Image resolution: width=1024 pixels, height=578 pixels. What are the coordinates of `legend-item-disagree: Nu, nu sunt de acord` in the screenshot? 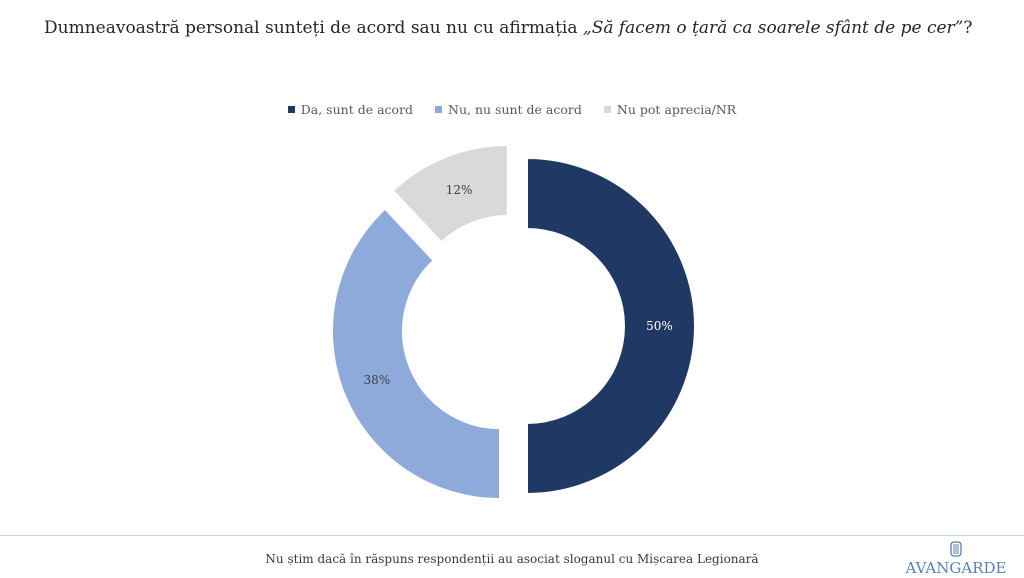 It's located at (508, 109).